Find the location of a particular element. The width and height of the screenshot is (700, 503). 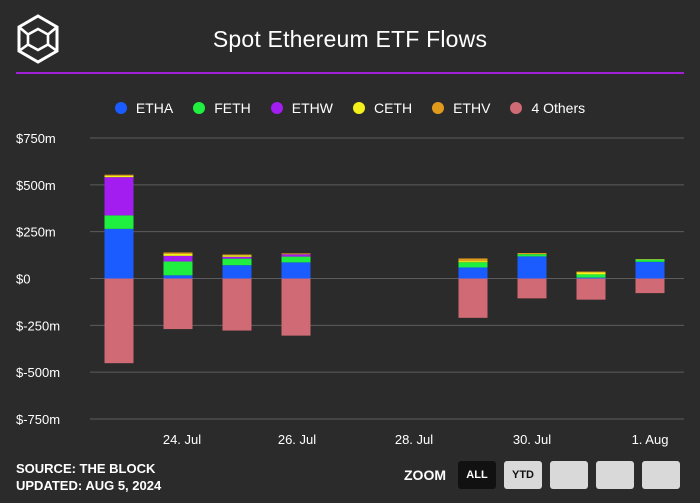

legend-item-etha: ETHA is located at coordinates (144, 108).